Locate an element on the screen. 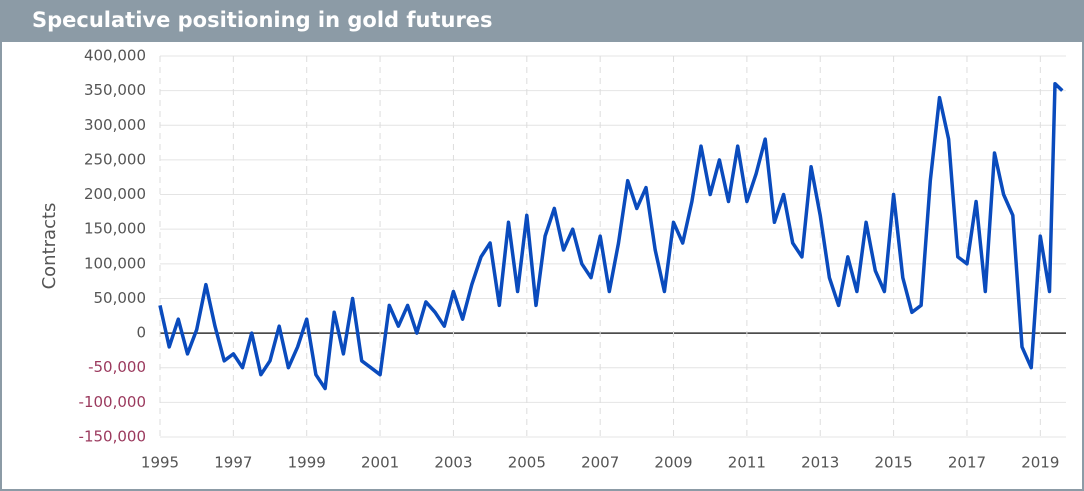 This screenshot has height=491, width=1084. y-tick-label: 300,000 is located at coordinates (115, 125).